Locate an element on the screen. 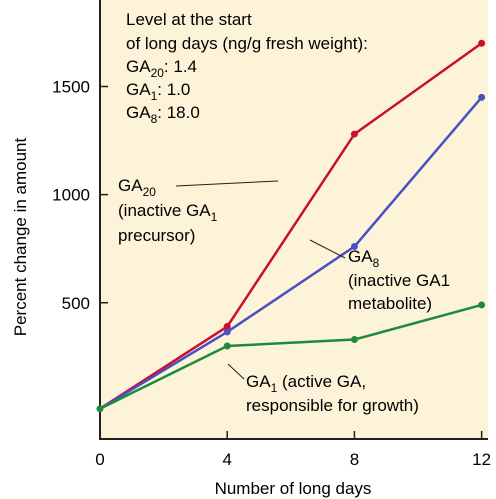 The image size is (496, 499). note-row-ga20: GA20: 1.4 is located at coordinates (161, 68).